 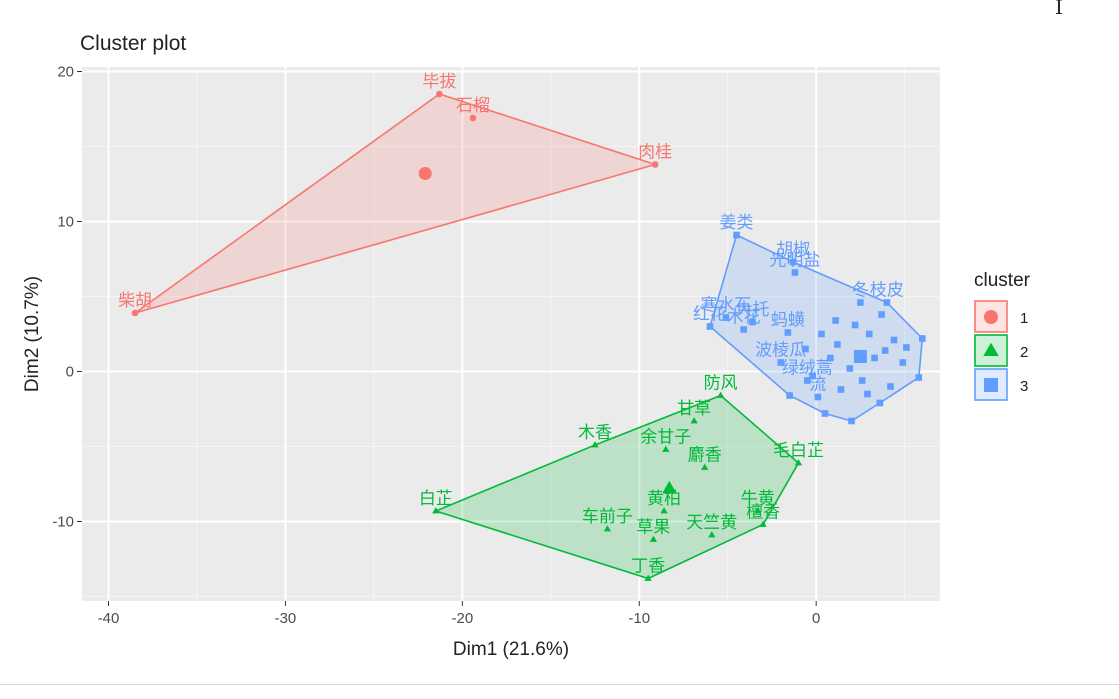 What do you see at coordinates (817, 385) in the screenshot?
I see `point-label: 流` at bounding box center [817, 385].